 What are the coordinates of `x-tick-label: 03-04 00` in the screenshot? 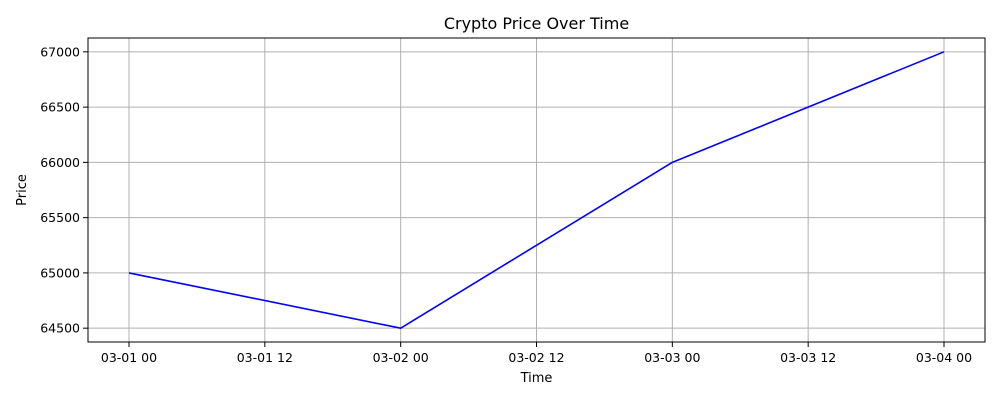 It's located at (944, 357).